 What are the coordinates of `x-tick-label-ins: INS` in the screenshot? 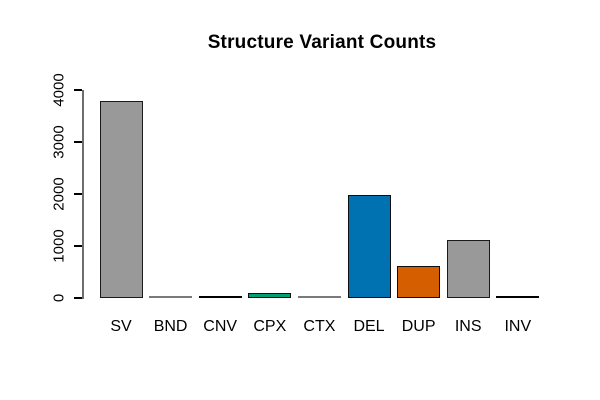 It's located at (468, 326).